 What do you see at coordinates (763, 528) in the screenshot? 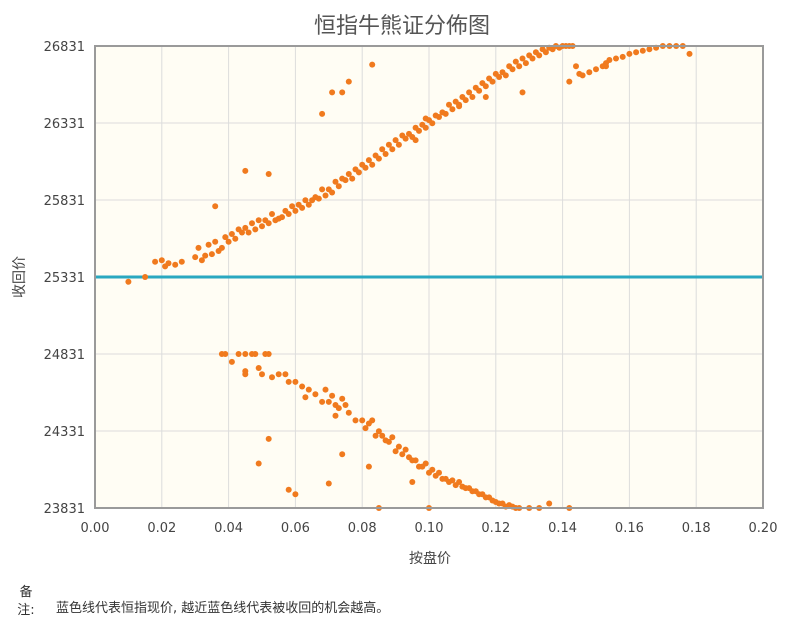
I see `x-tick-label: 0.20` at bounding box center [763, 528].